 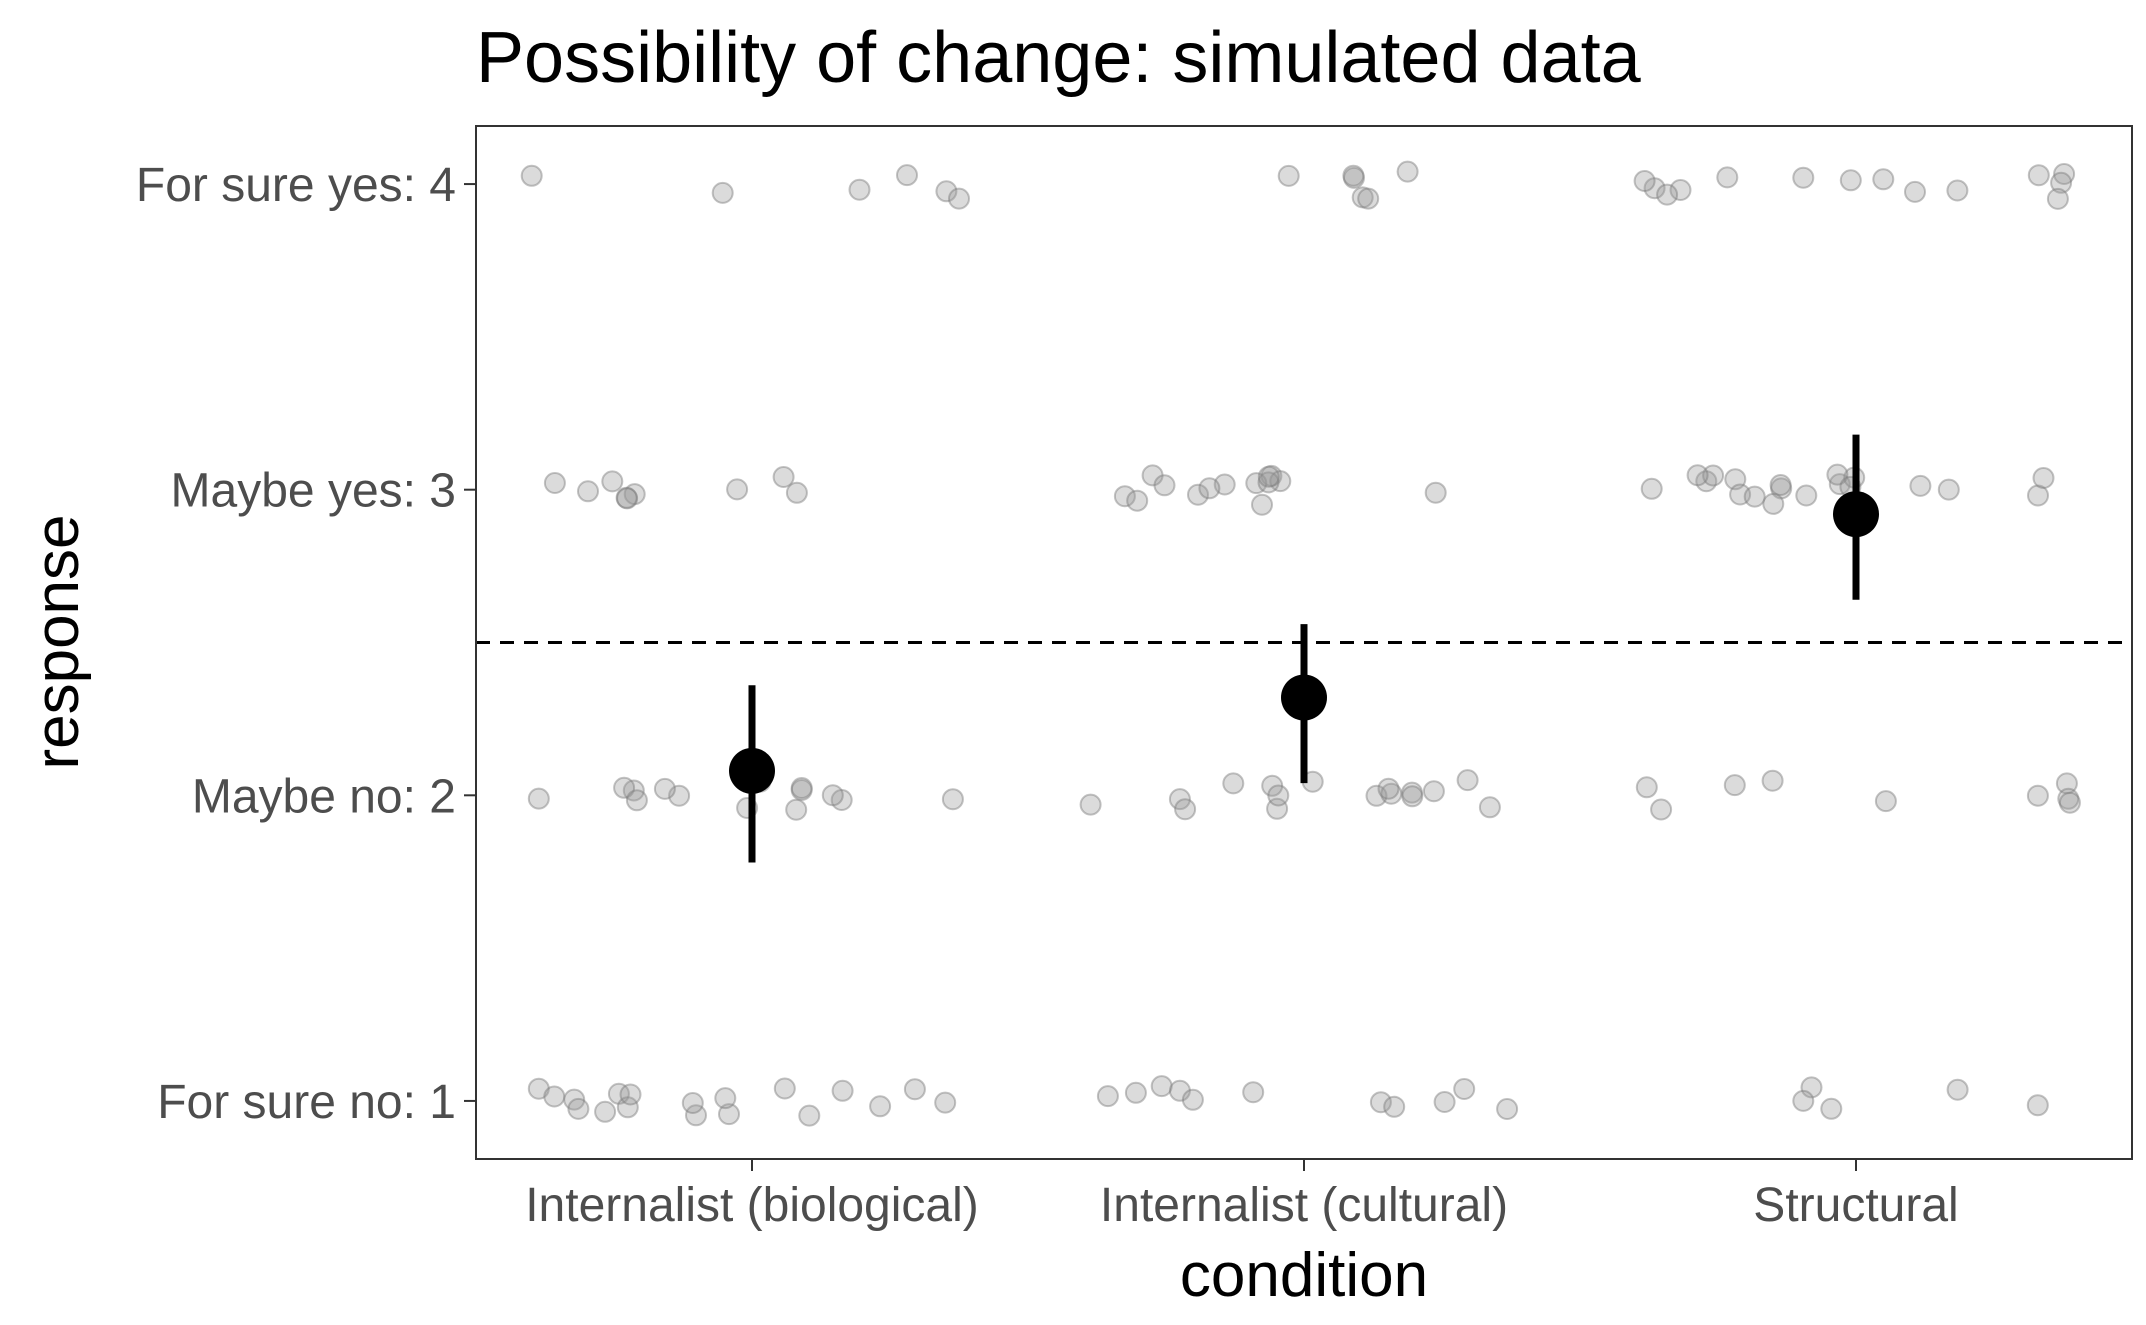 I want to click on x-tick-label: Internalist (biological), so click(x=752, y=1205).